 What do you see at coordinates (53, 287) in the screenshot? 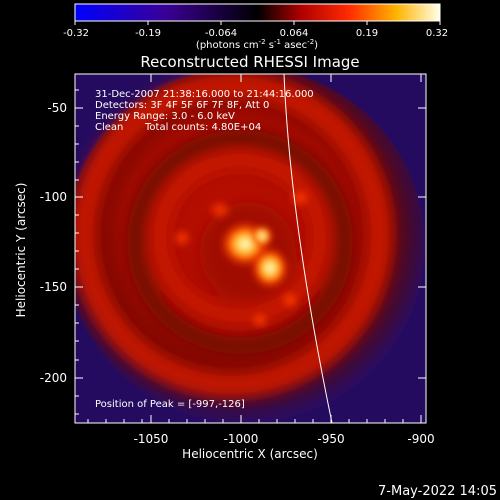
I see `y-tick-label: -150` at bounding box center [53, 287].